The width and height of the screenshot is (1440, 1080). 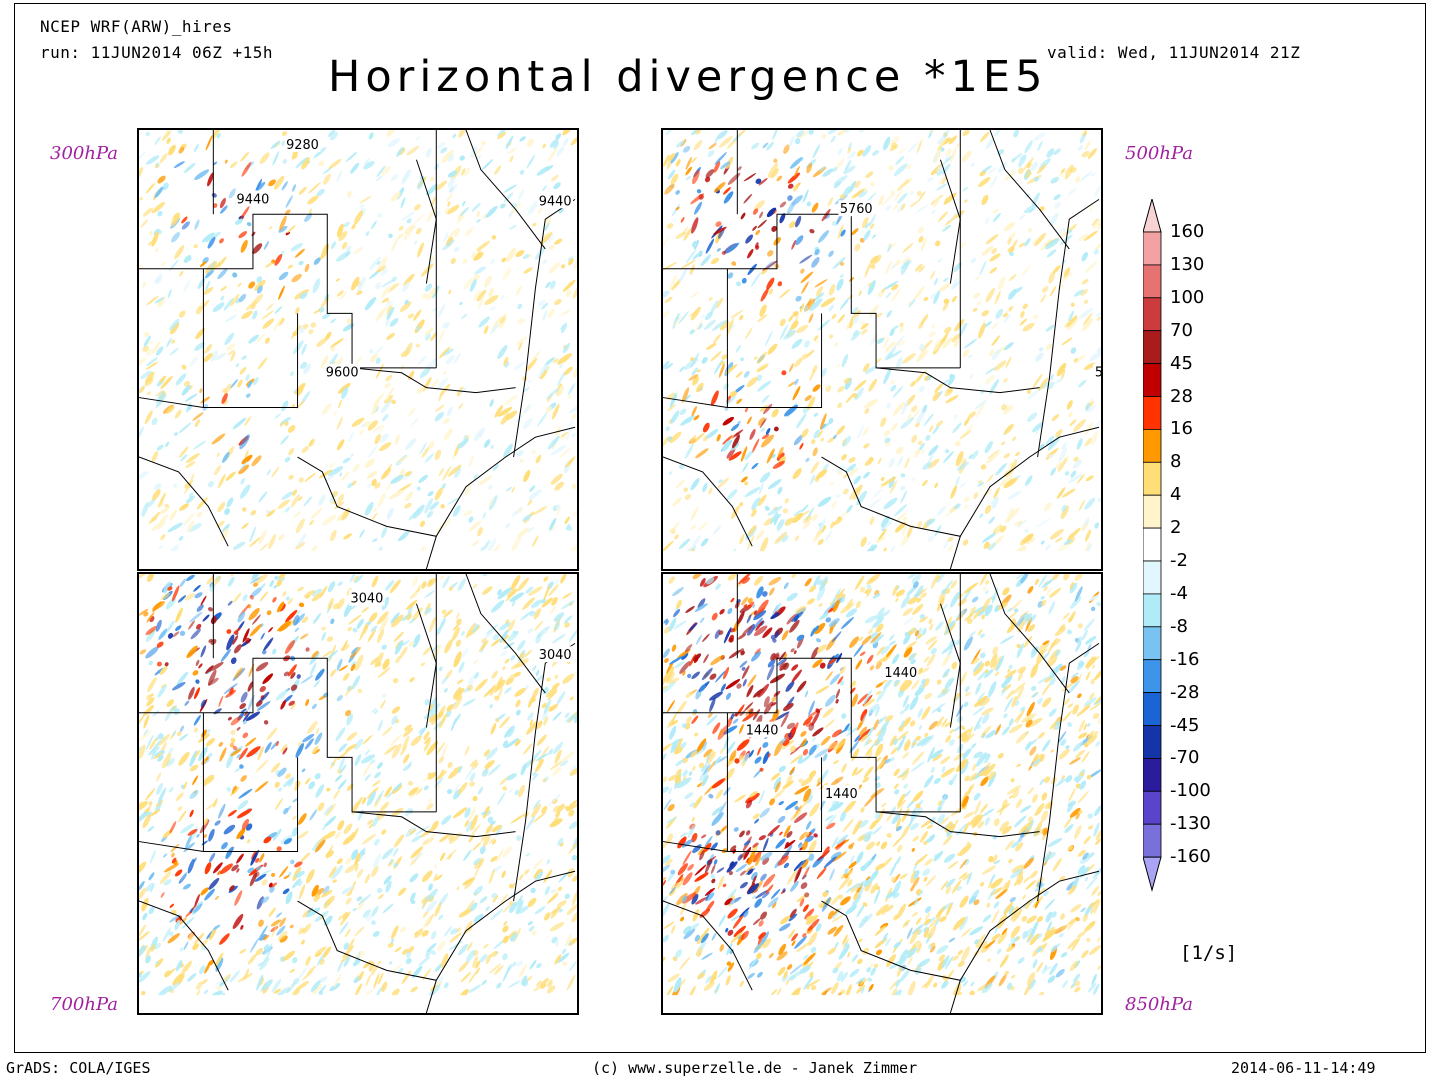 I want to click on colorbar-tick-label: -130, so click(x=1190, y=824).